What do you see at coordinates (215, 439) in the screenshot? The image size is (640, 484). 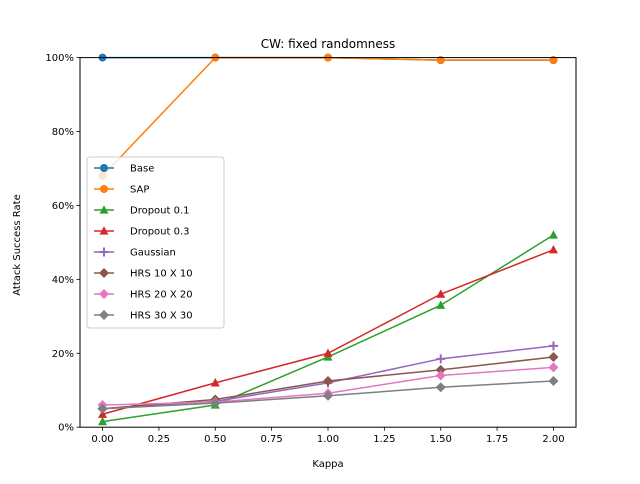 I see `x-tick-label: 0.50` at bounding box center [215, 439].